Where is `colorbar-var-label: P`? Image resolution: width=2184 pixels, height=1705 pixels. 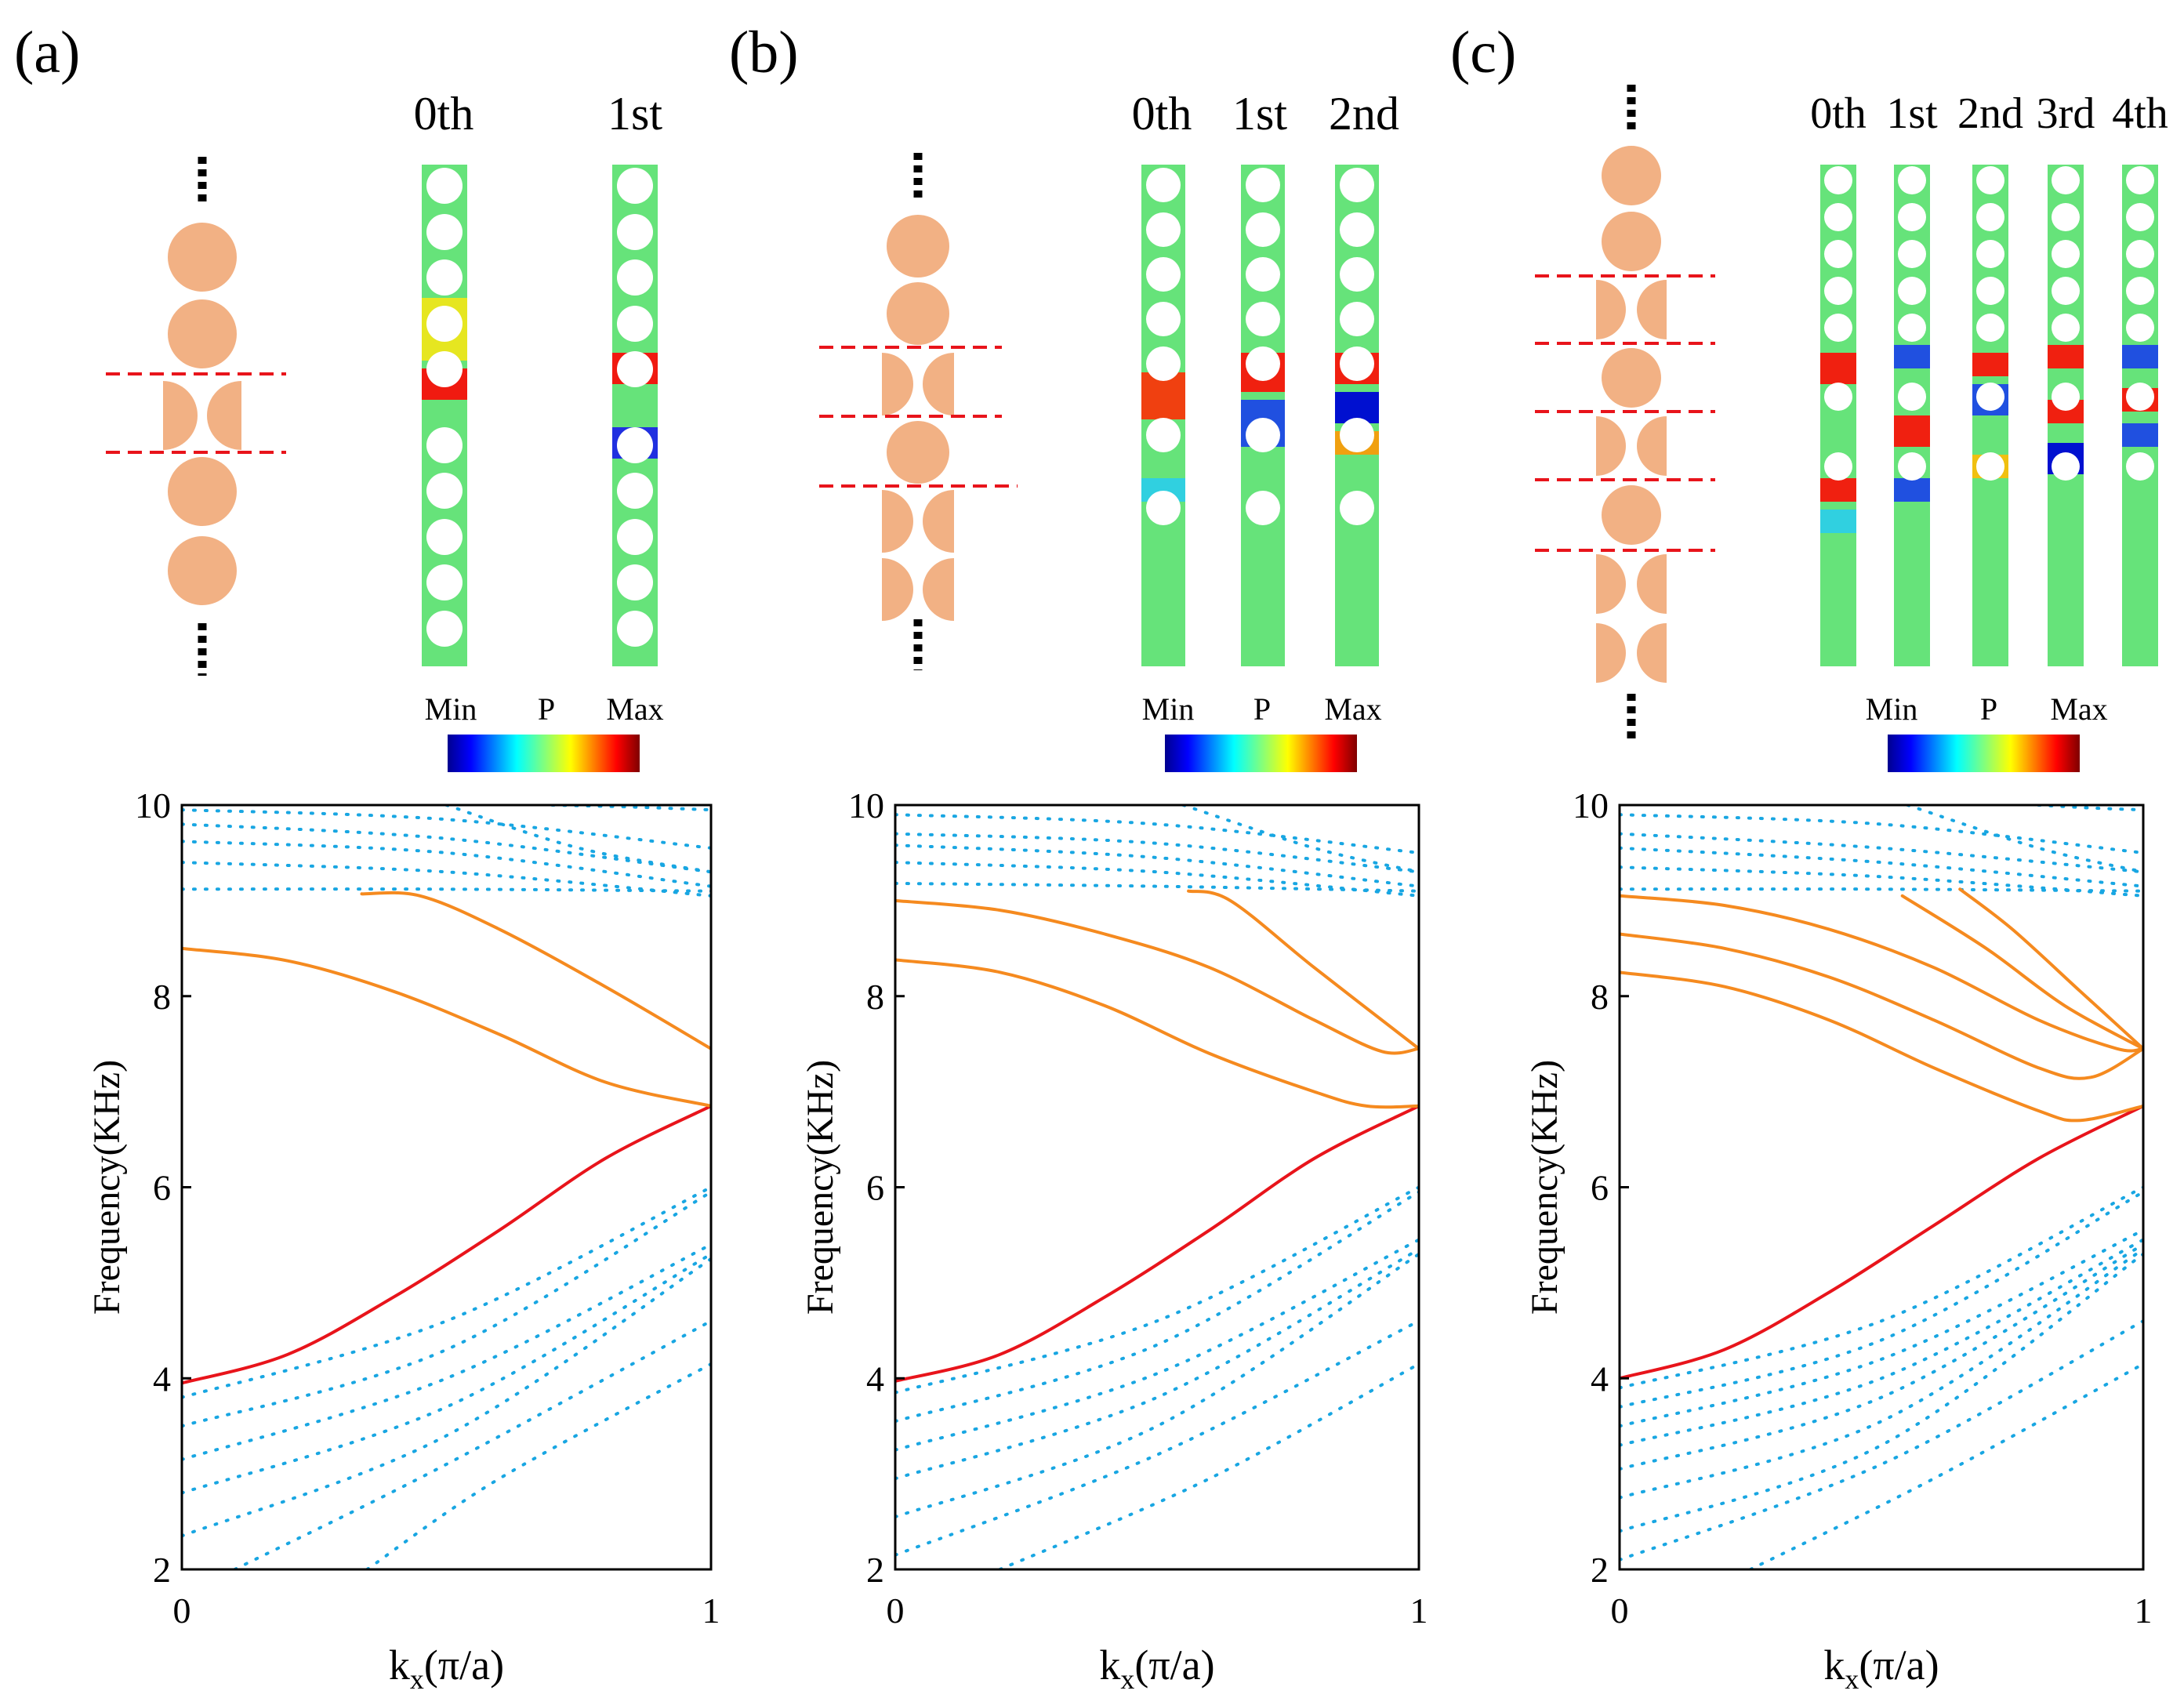 colorbar-var-label: P is located at coordinates (1988, 709).